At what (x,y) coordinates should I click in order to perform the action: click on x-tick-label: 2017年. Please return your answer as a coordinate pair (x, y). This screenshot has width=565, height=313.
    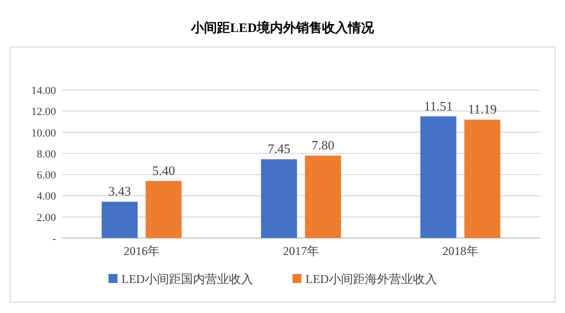
    Looking at the image, I should click on (301, 251).